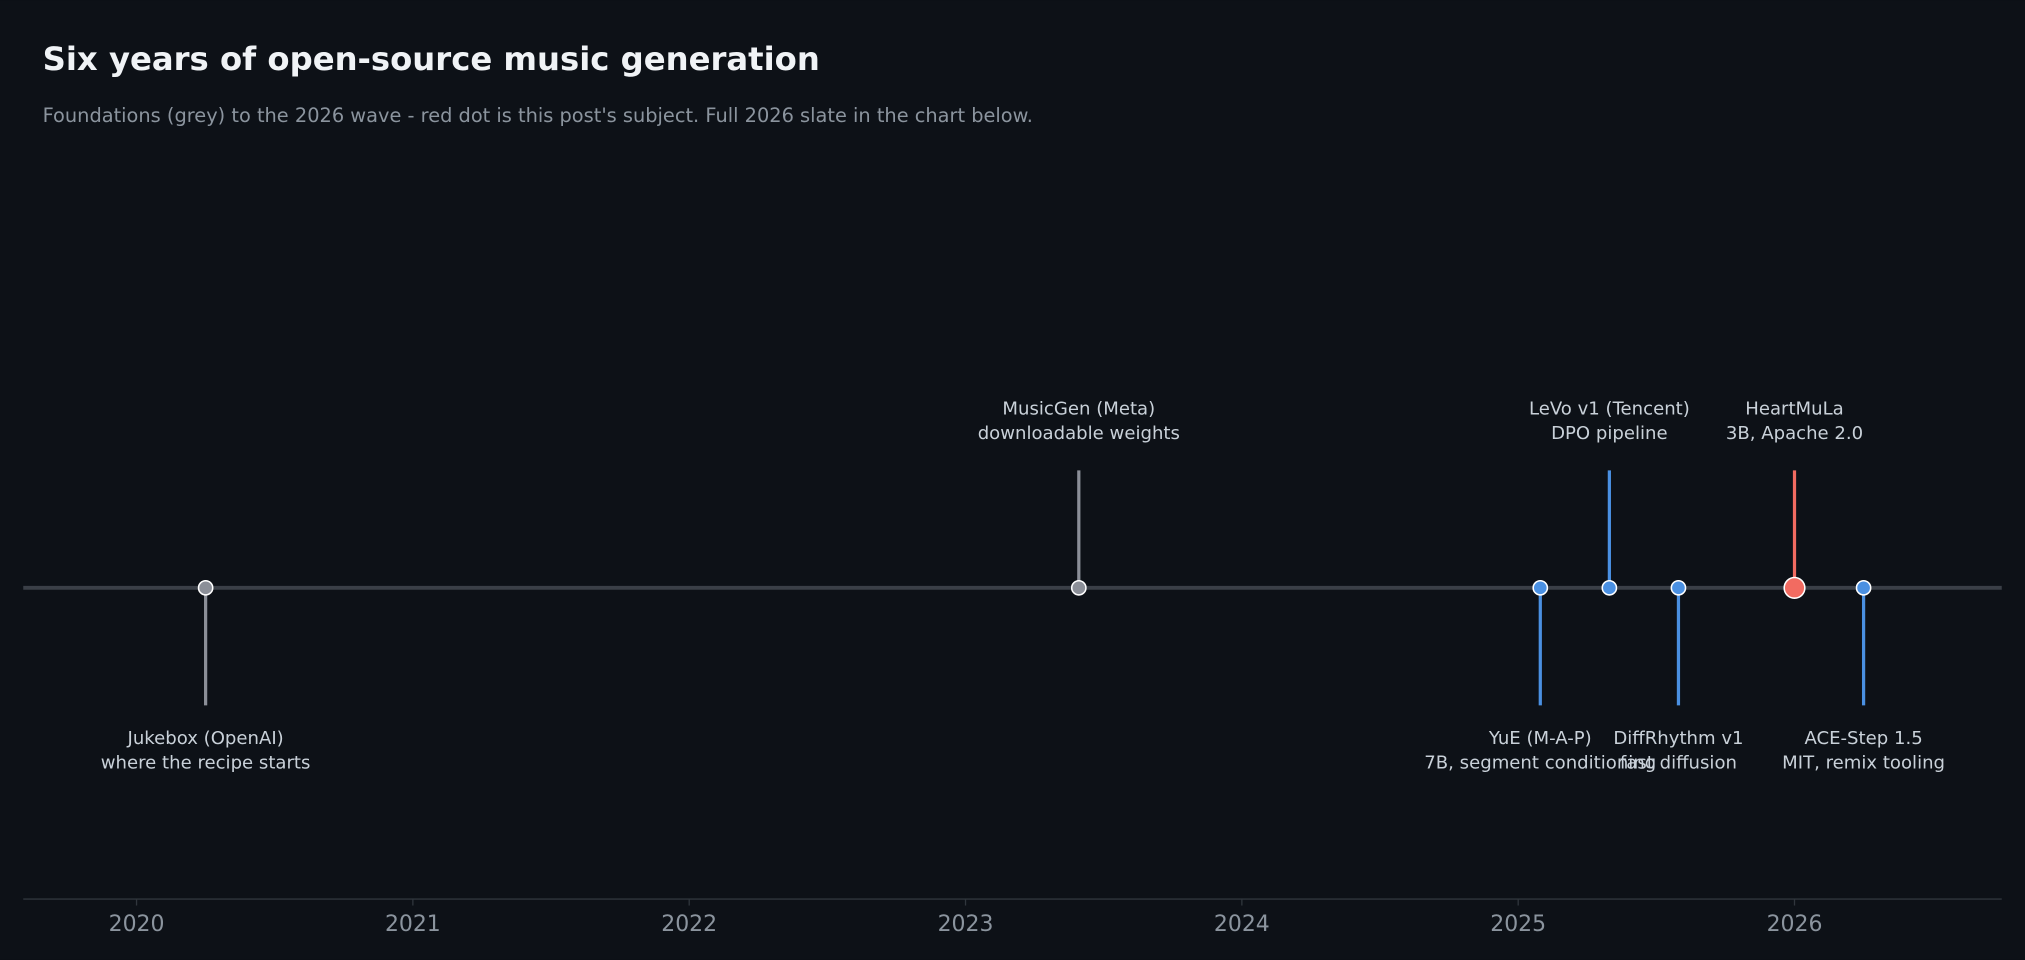 The width and height of the screenshot is (2025, 960). Describe the element at coordinates (1609, 433) in the screenshot. I see `event-detail: DPO pipeline` at that location.